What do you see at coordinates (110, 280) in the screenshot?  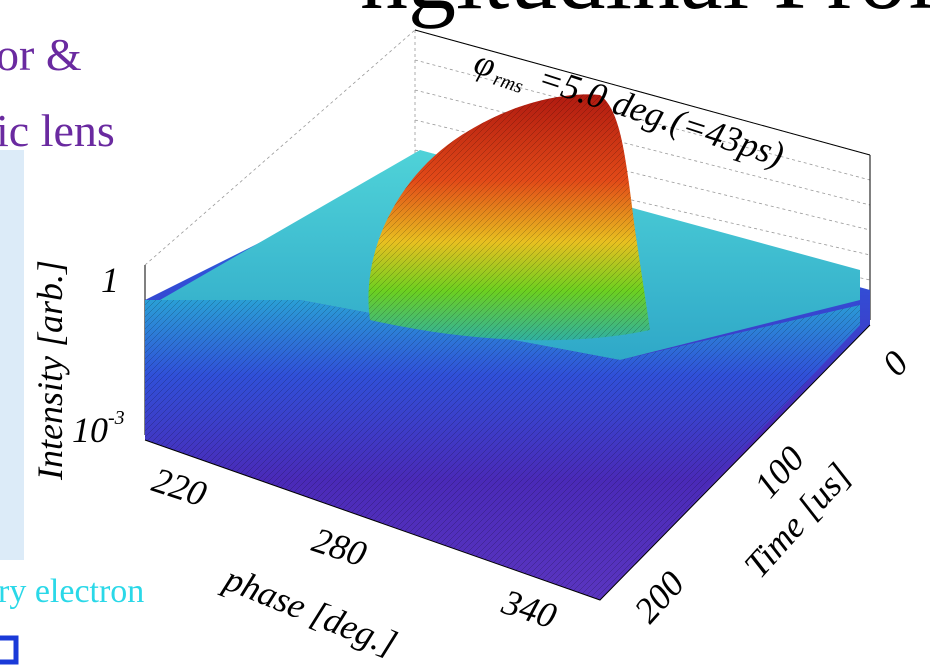 I see `z-tick-label: 1` at bounding box center [110, 280].